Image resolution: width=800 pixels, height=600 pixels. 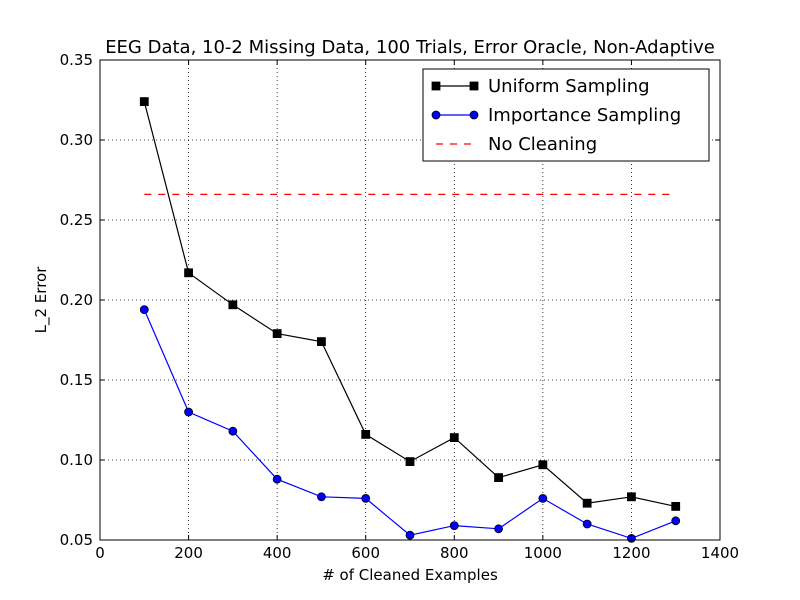 I want to click on y-tick-label: 0.20, so click(x=76, y=300).